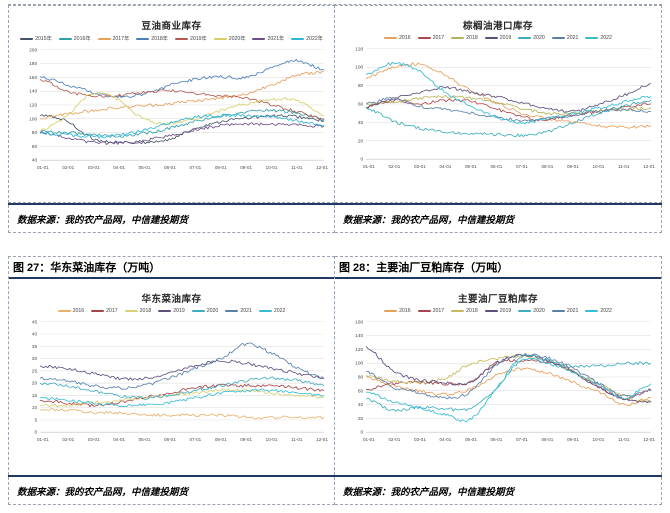  Describe the element at coordinates (191, 38) in the screenshot. I see `legend-item: 2019年` at that location.